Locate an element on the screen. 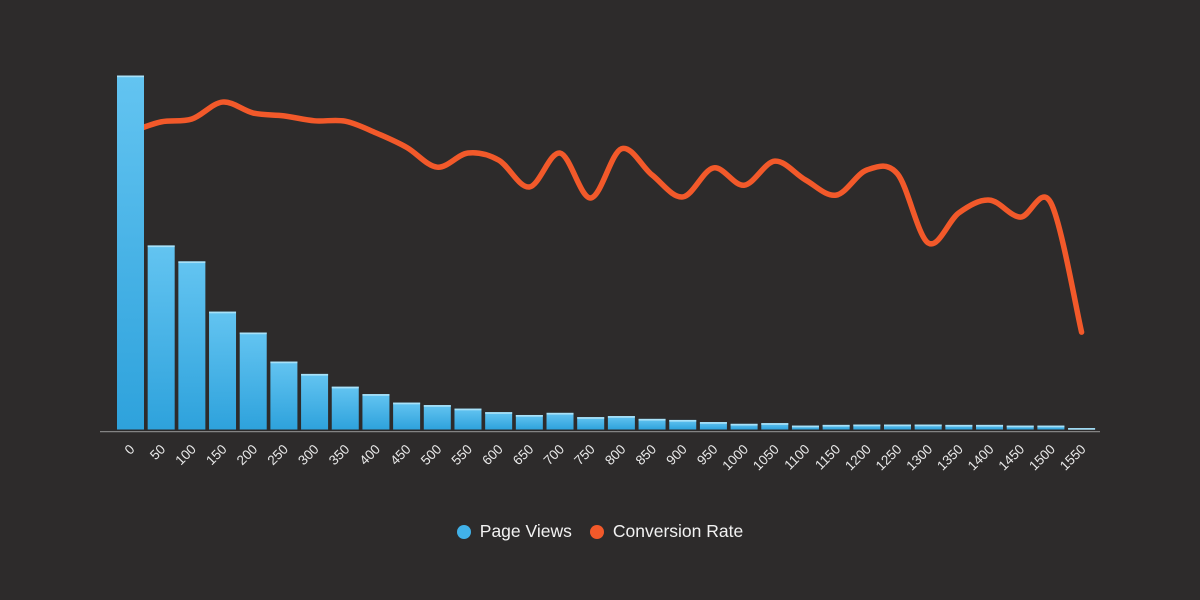 The height and width of the screenshot is (600, 1200). x-axis-label-450: 450 is located at coordinates (400, 455).